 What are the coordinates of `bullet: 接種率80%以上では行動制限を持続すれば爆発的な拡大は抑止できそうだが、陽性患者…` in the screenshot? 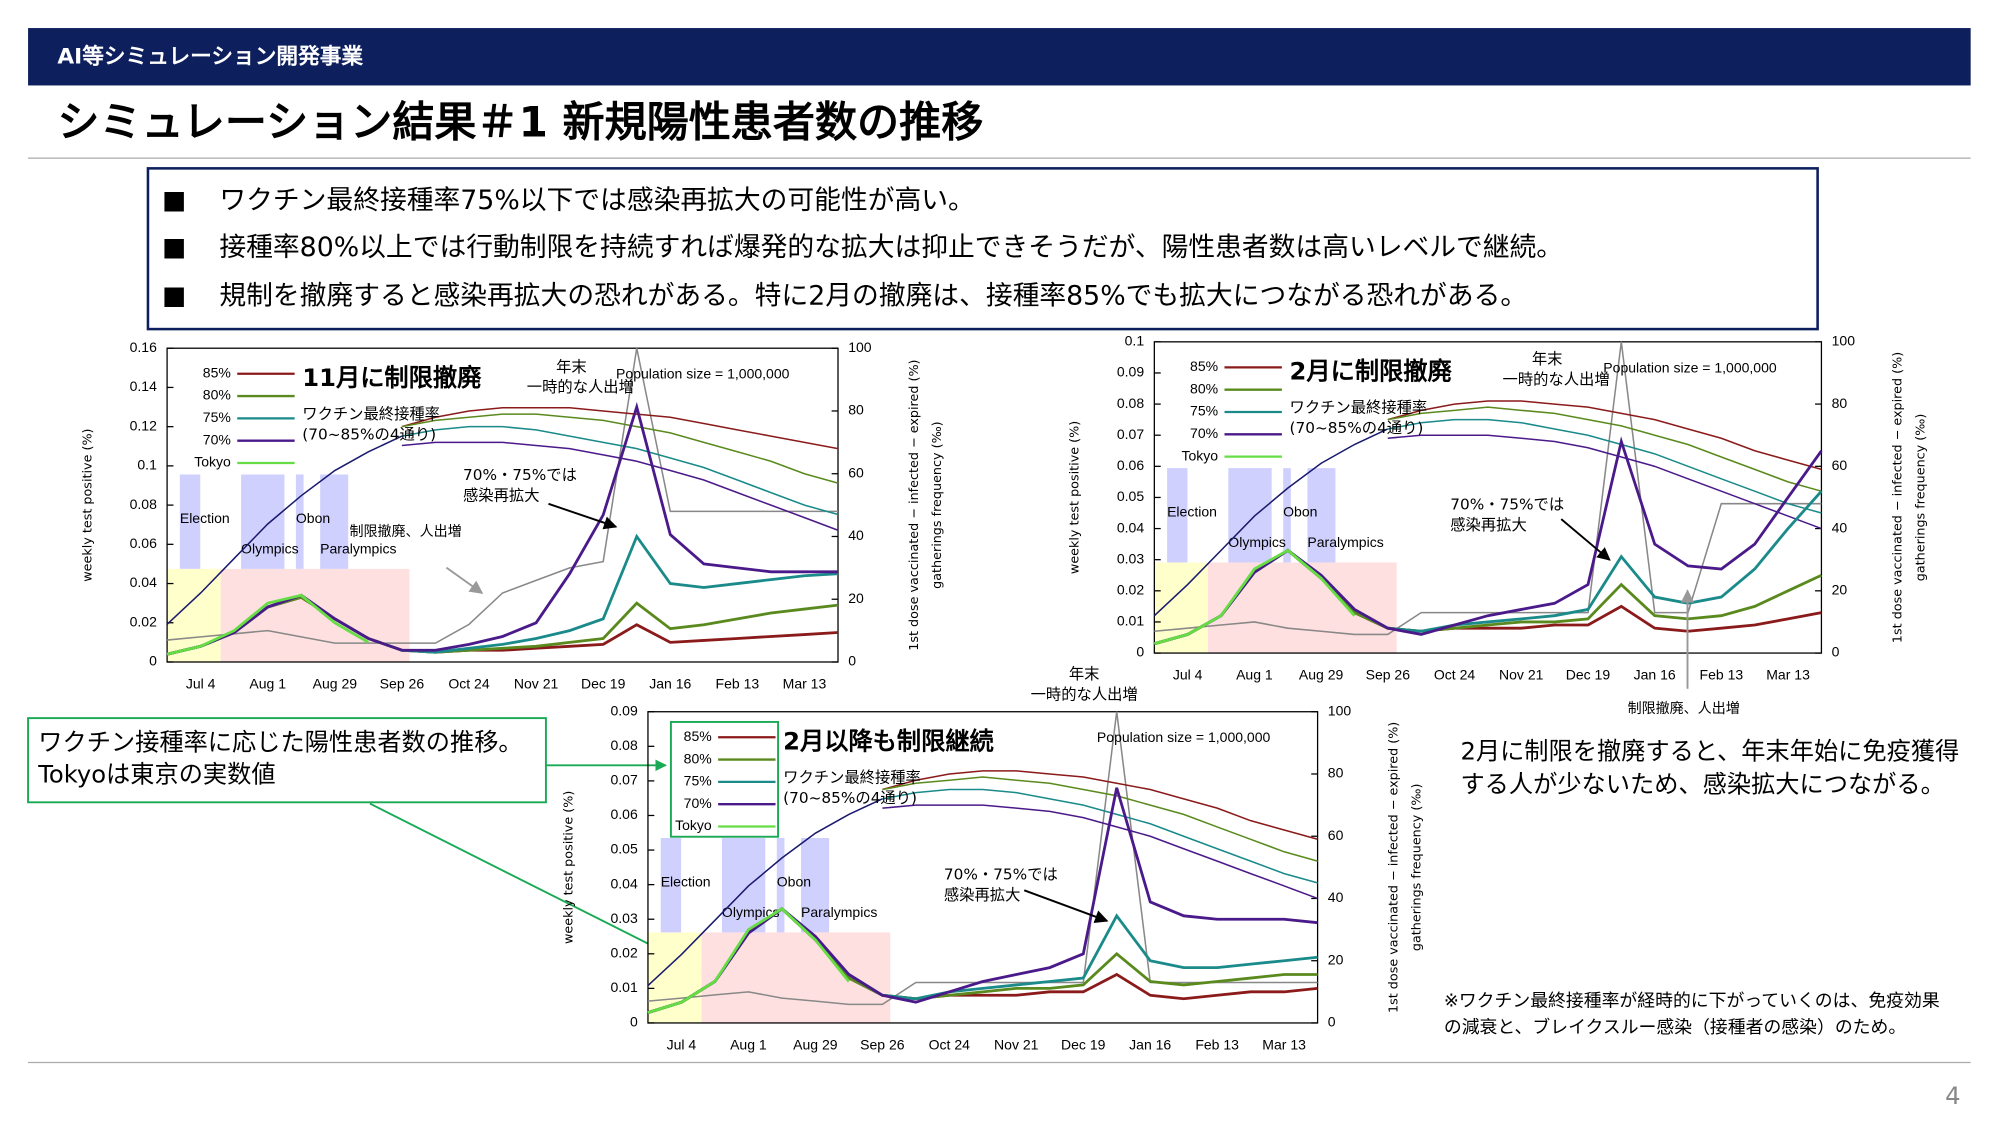 It's located at (891, 247).